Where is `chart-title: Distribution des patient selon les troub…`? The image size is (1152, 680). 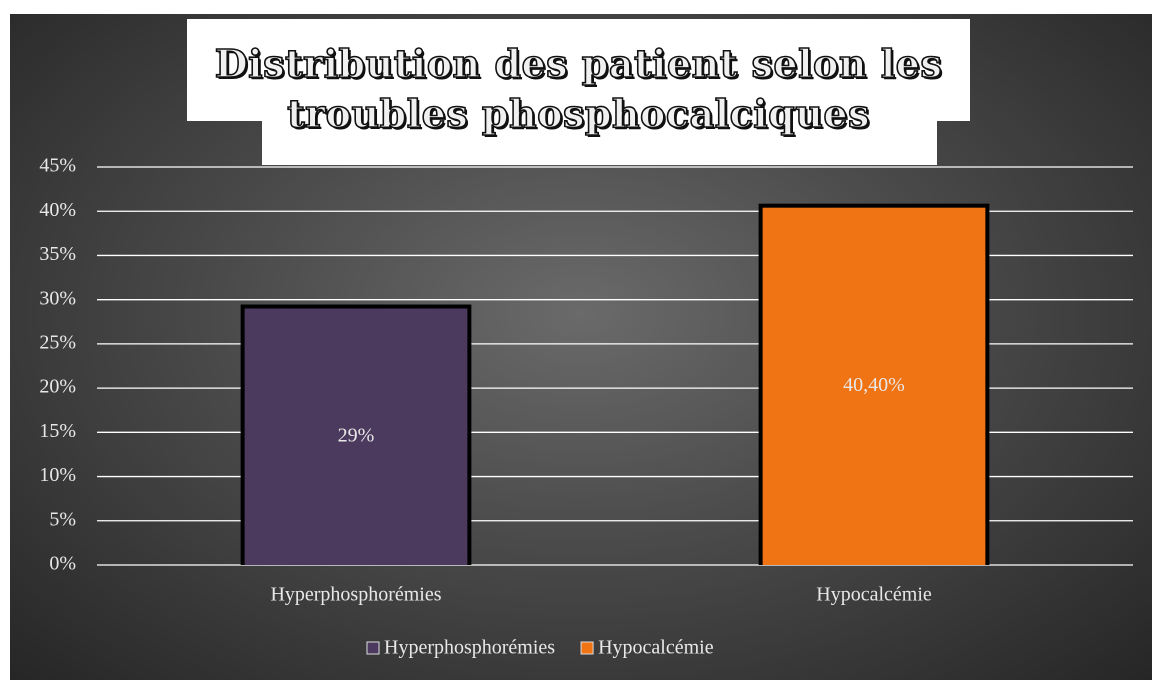 chart-title: Distribution des patient selon les troub… is located at coordinates (578, 88).